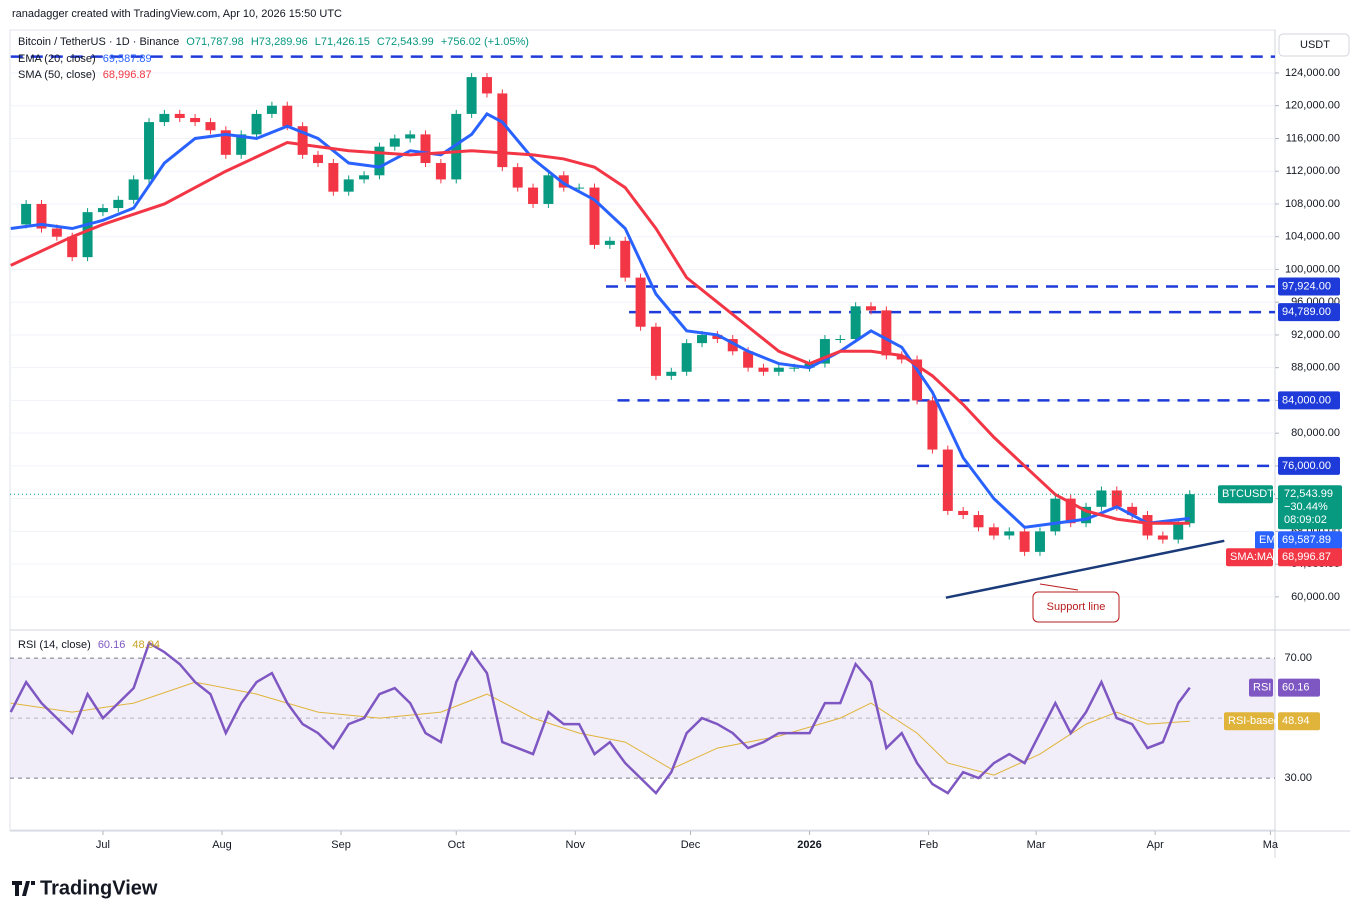 The width and height of the screenshot is (1362, 919). Describe the element at coordinates (600, 718) in the screenshot. I see `rsi-line` at that location.